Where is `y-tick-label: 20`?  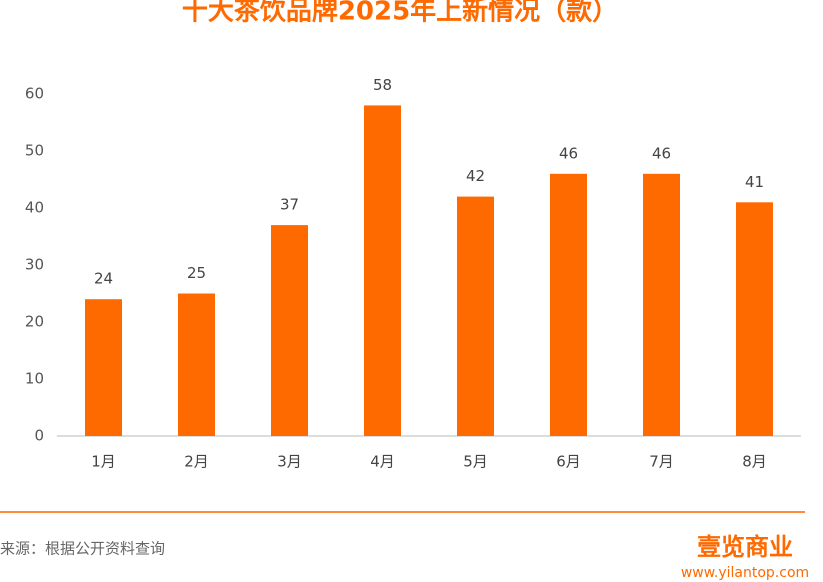 y-tick-label: 20 is located at coordinates (34, 322).